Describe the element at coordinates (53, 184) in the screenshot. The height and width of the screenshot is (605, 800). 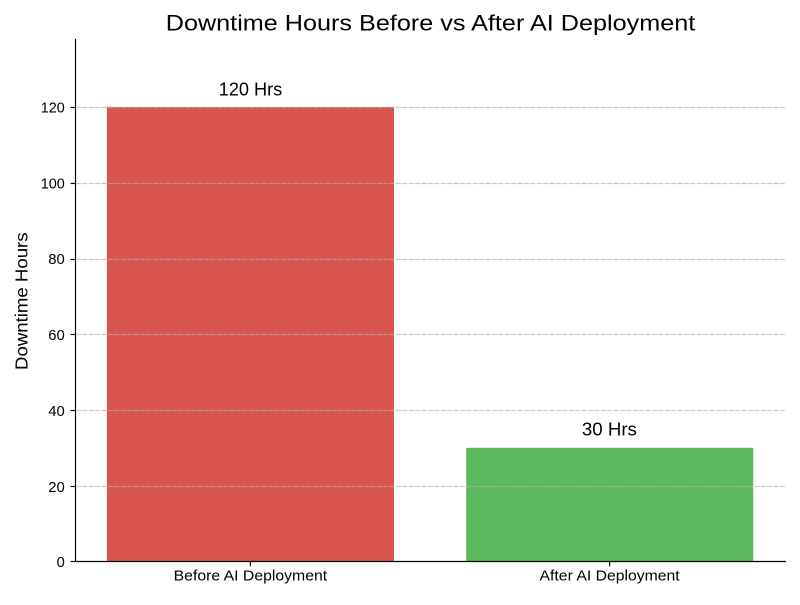
I see `svg-text: 100` at that location.